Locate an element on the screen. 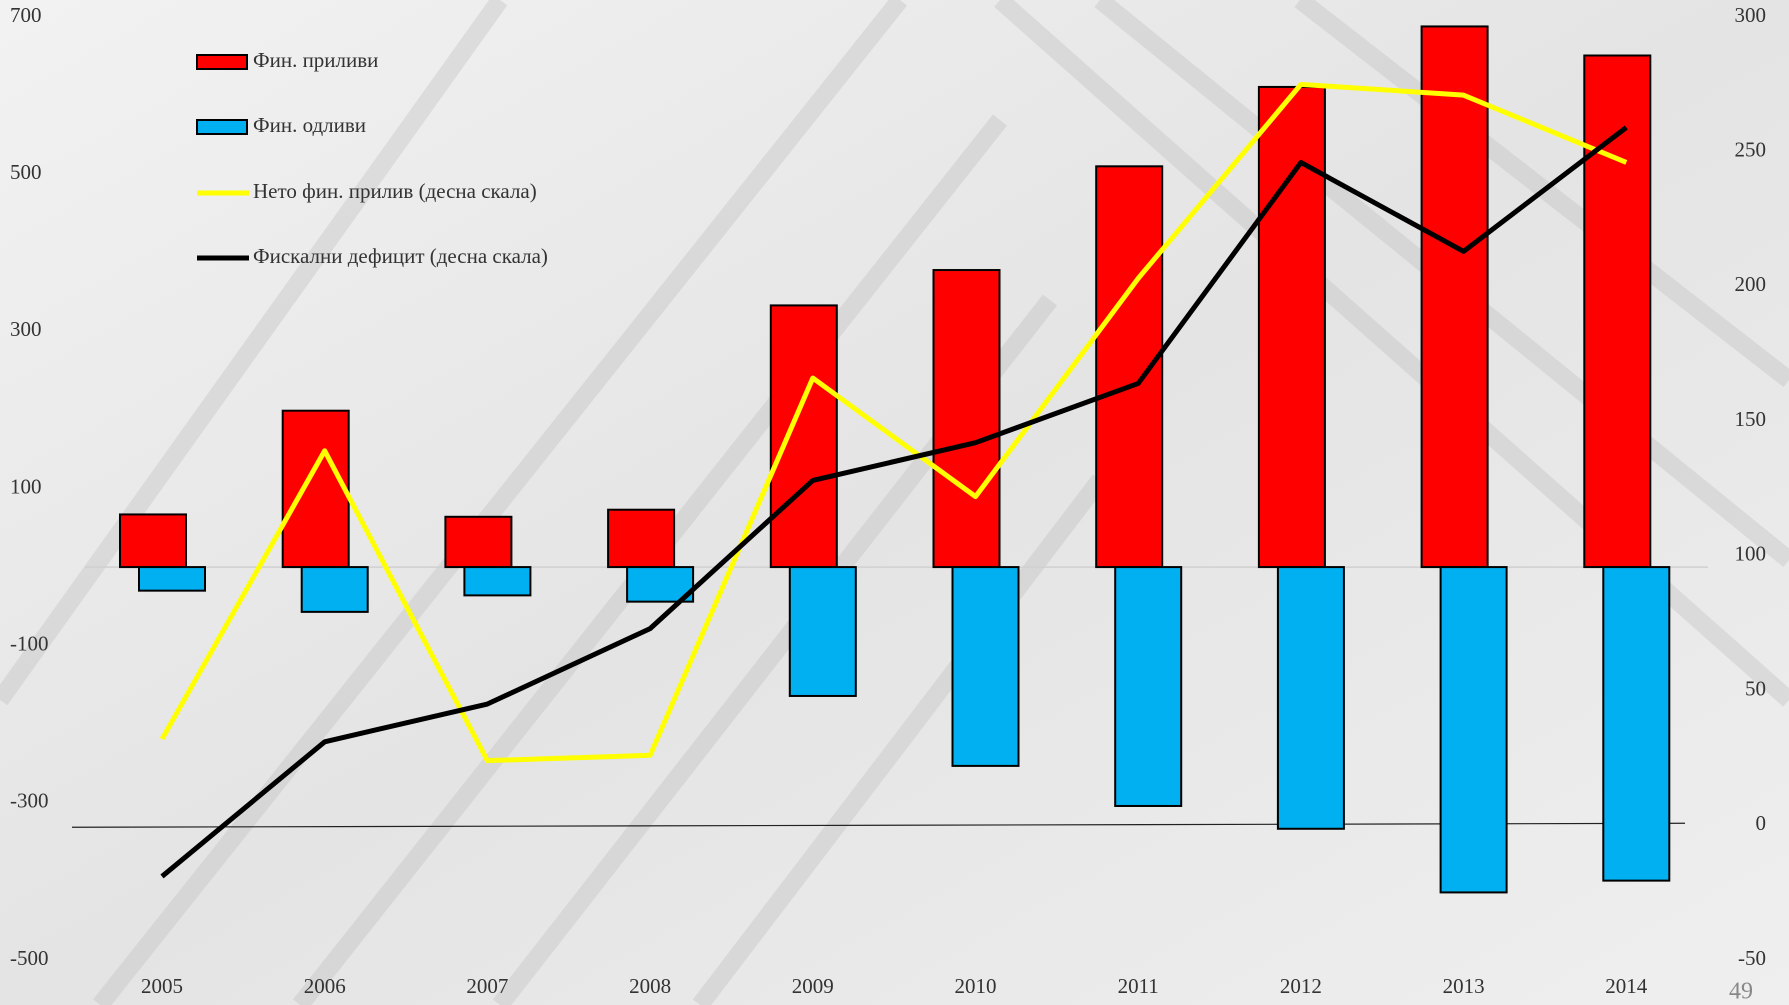 The image size is (1789, 1005). y-tick-label: 300 is located at coordinates (26, 329).